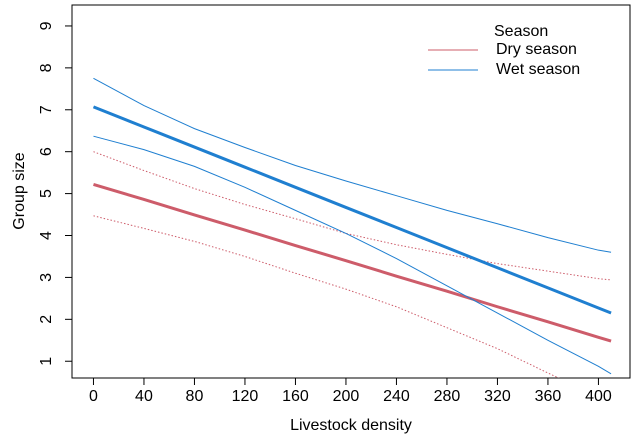  I want to click on y-tick-label: 2, so click(46, 319).